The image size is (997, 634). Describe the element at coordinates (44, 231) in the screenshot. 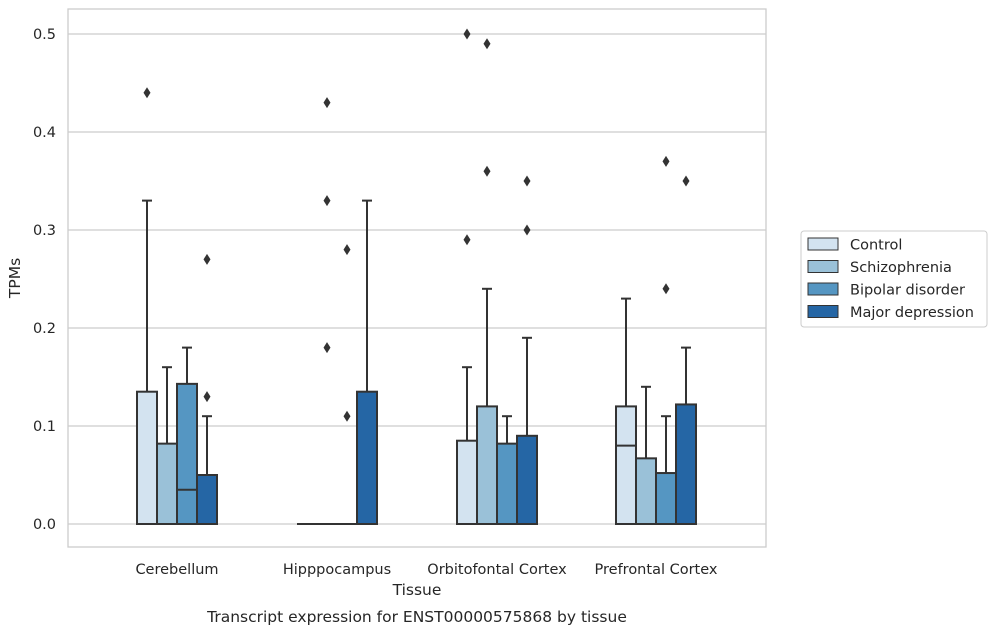

I see `y-tick-label: 0.3` at that location.